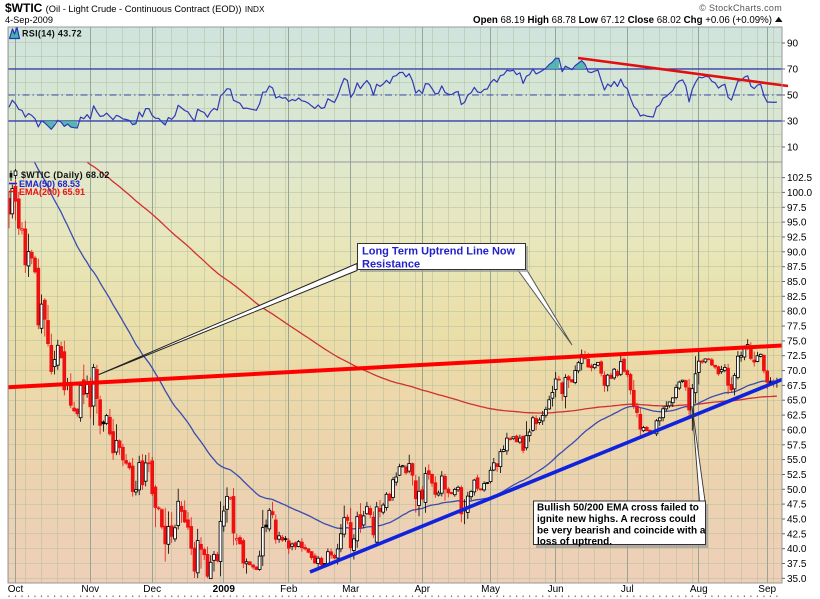 Image resolution: width=820 pixels, height=599 pixels. What do you see at coordinates (797, 252) in the screenshot?
I see `svg-text: 90.0` at bounding box center [797, 252].